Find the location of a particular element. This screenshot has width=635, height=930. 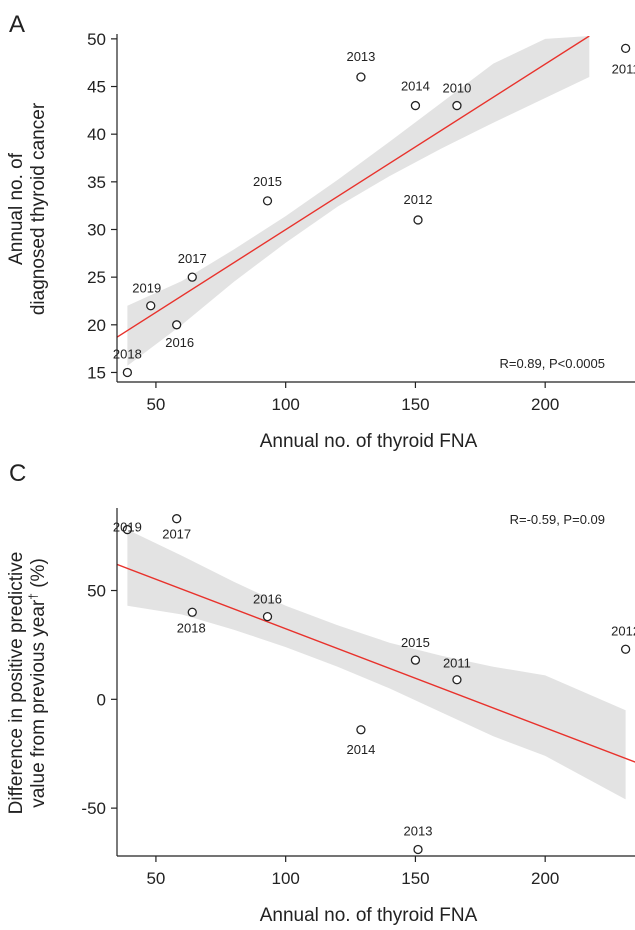

panel-a-y-tick-label: 15 is located at coordinates (96, 372).